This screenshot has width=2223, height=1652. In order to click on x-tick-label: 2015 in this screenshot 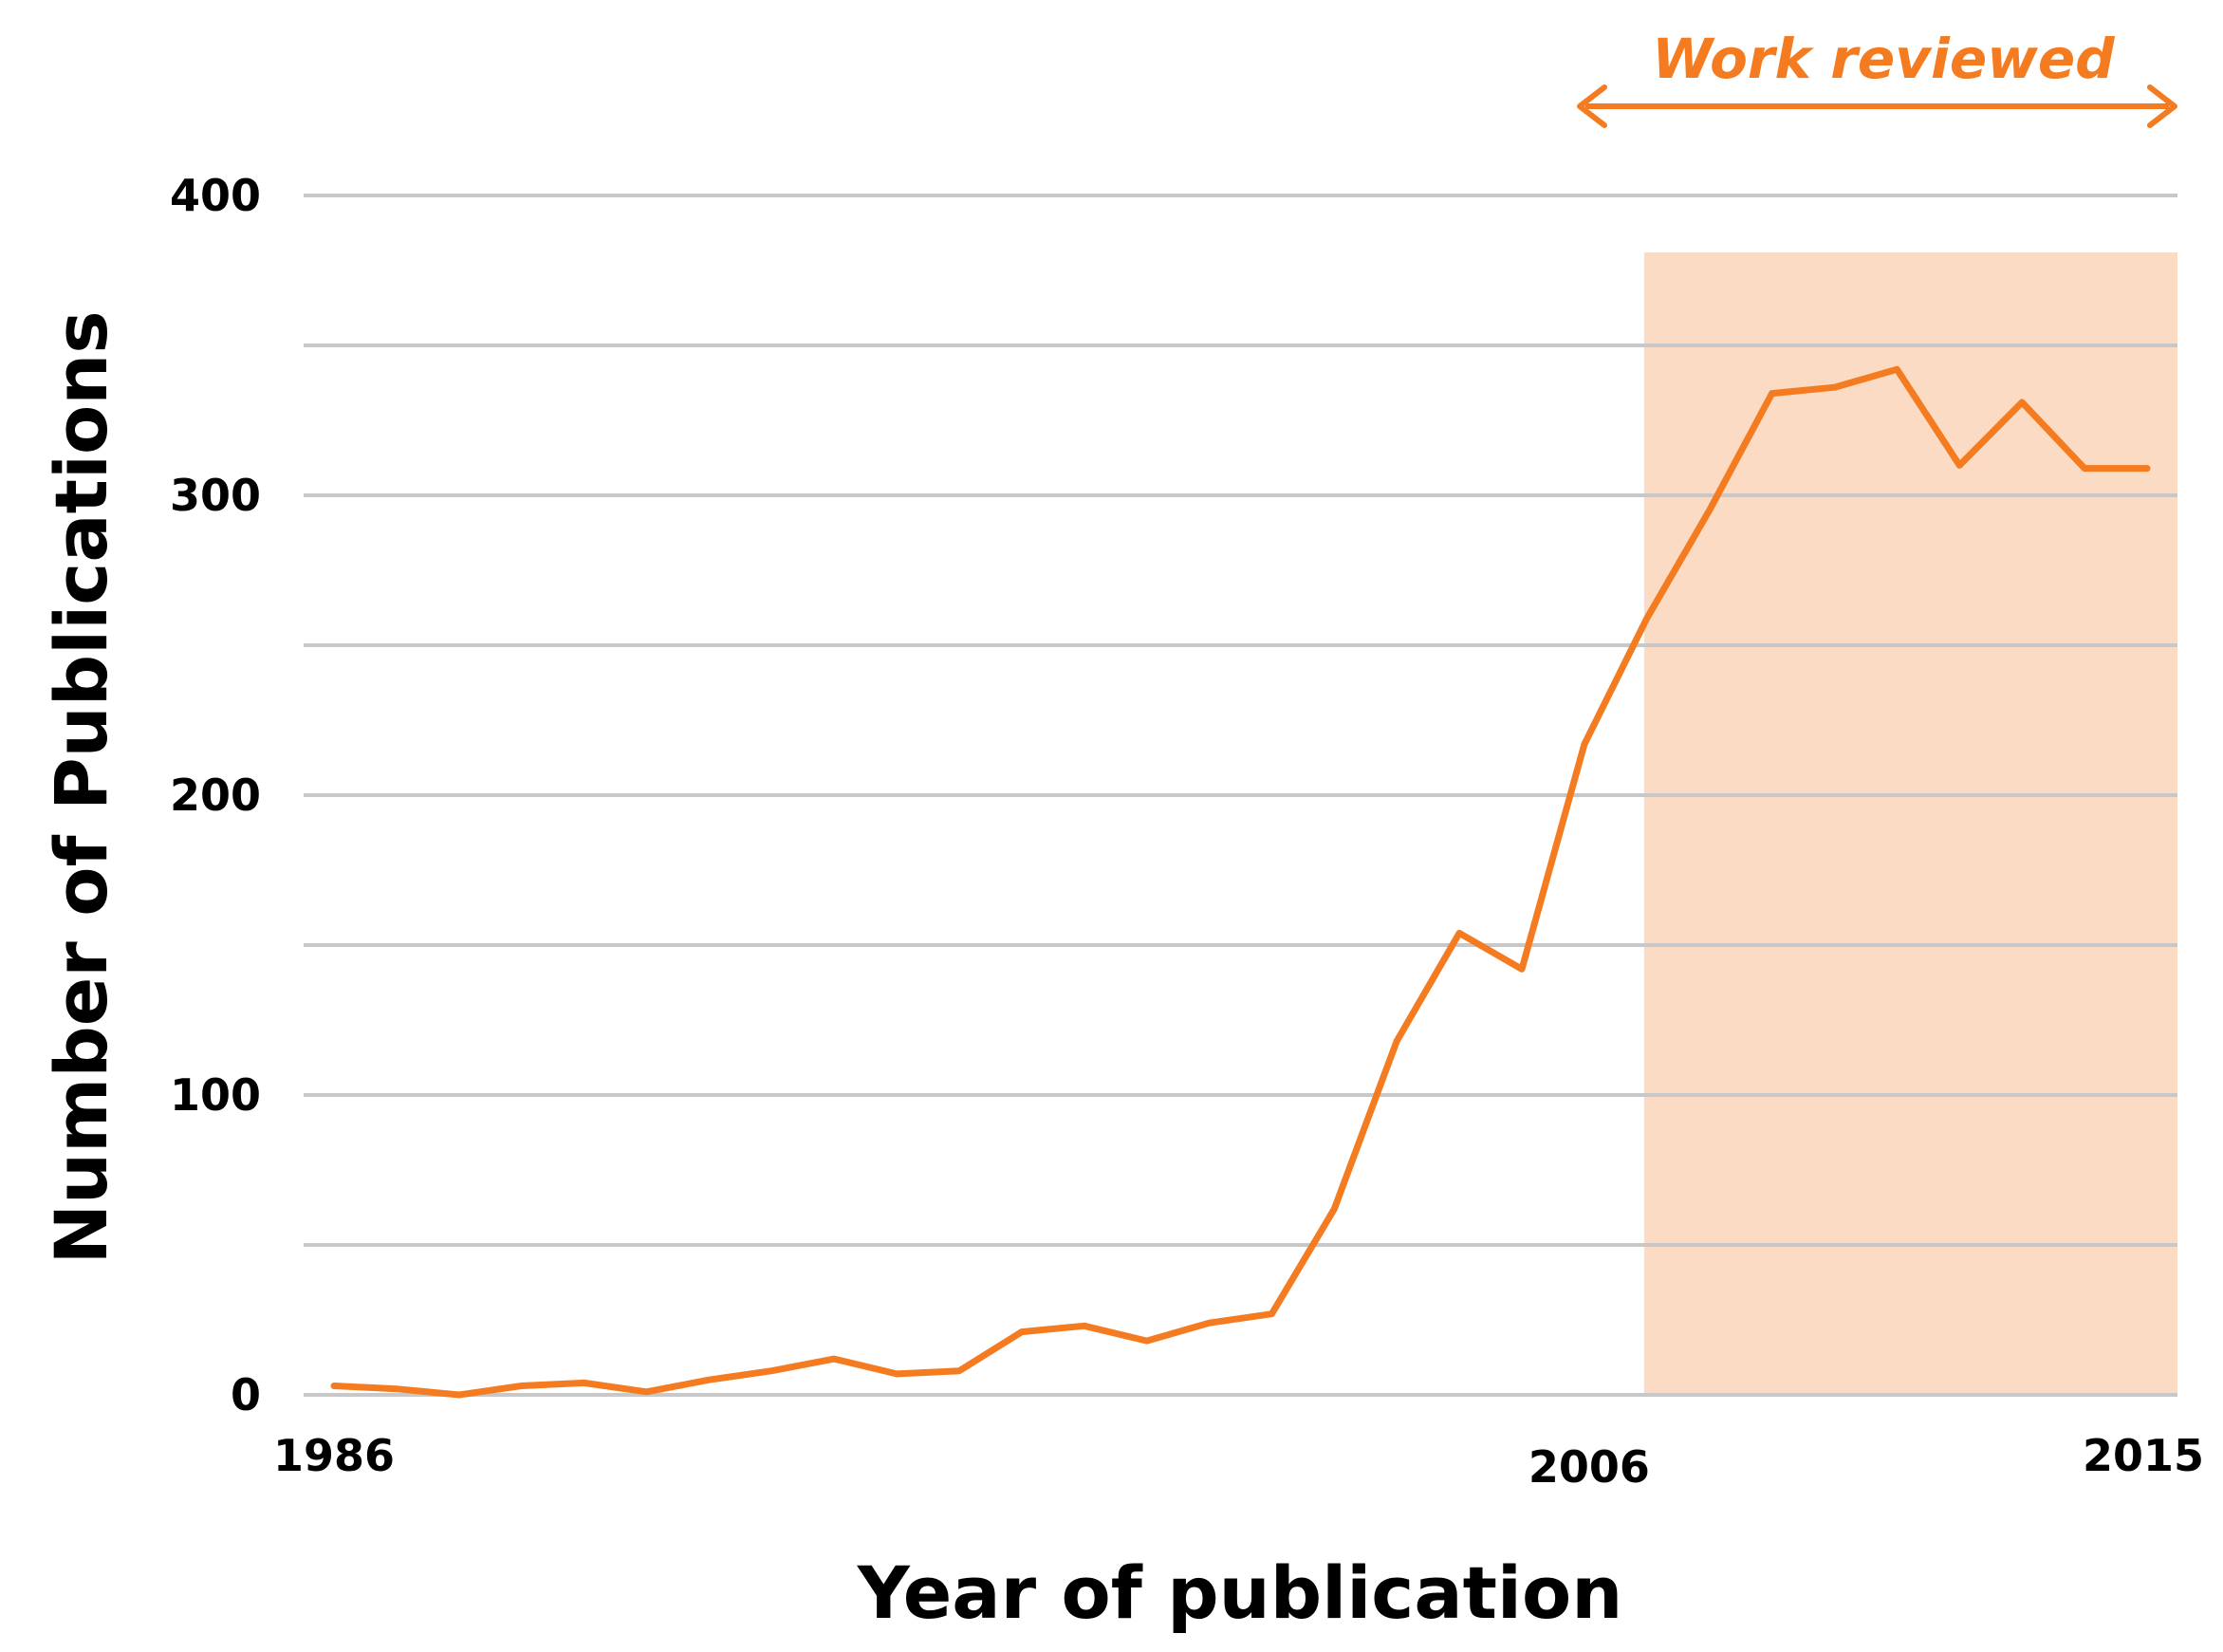, I will do `click(2143, 1455)`.